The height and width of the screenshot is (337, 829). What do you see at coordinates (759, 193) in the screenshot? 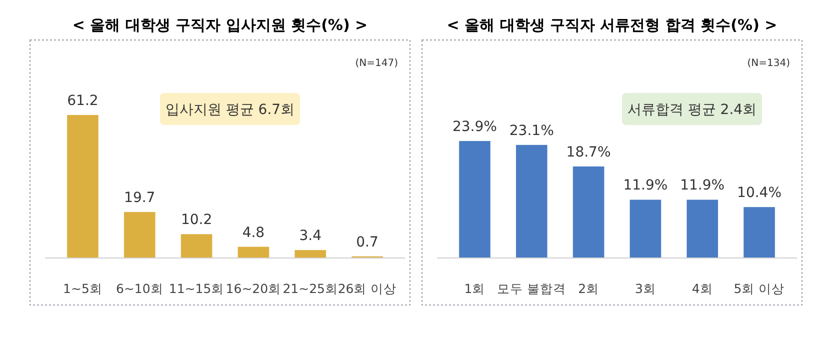
I see `data-label: 10.4%` at bounding box center [759, 193].